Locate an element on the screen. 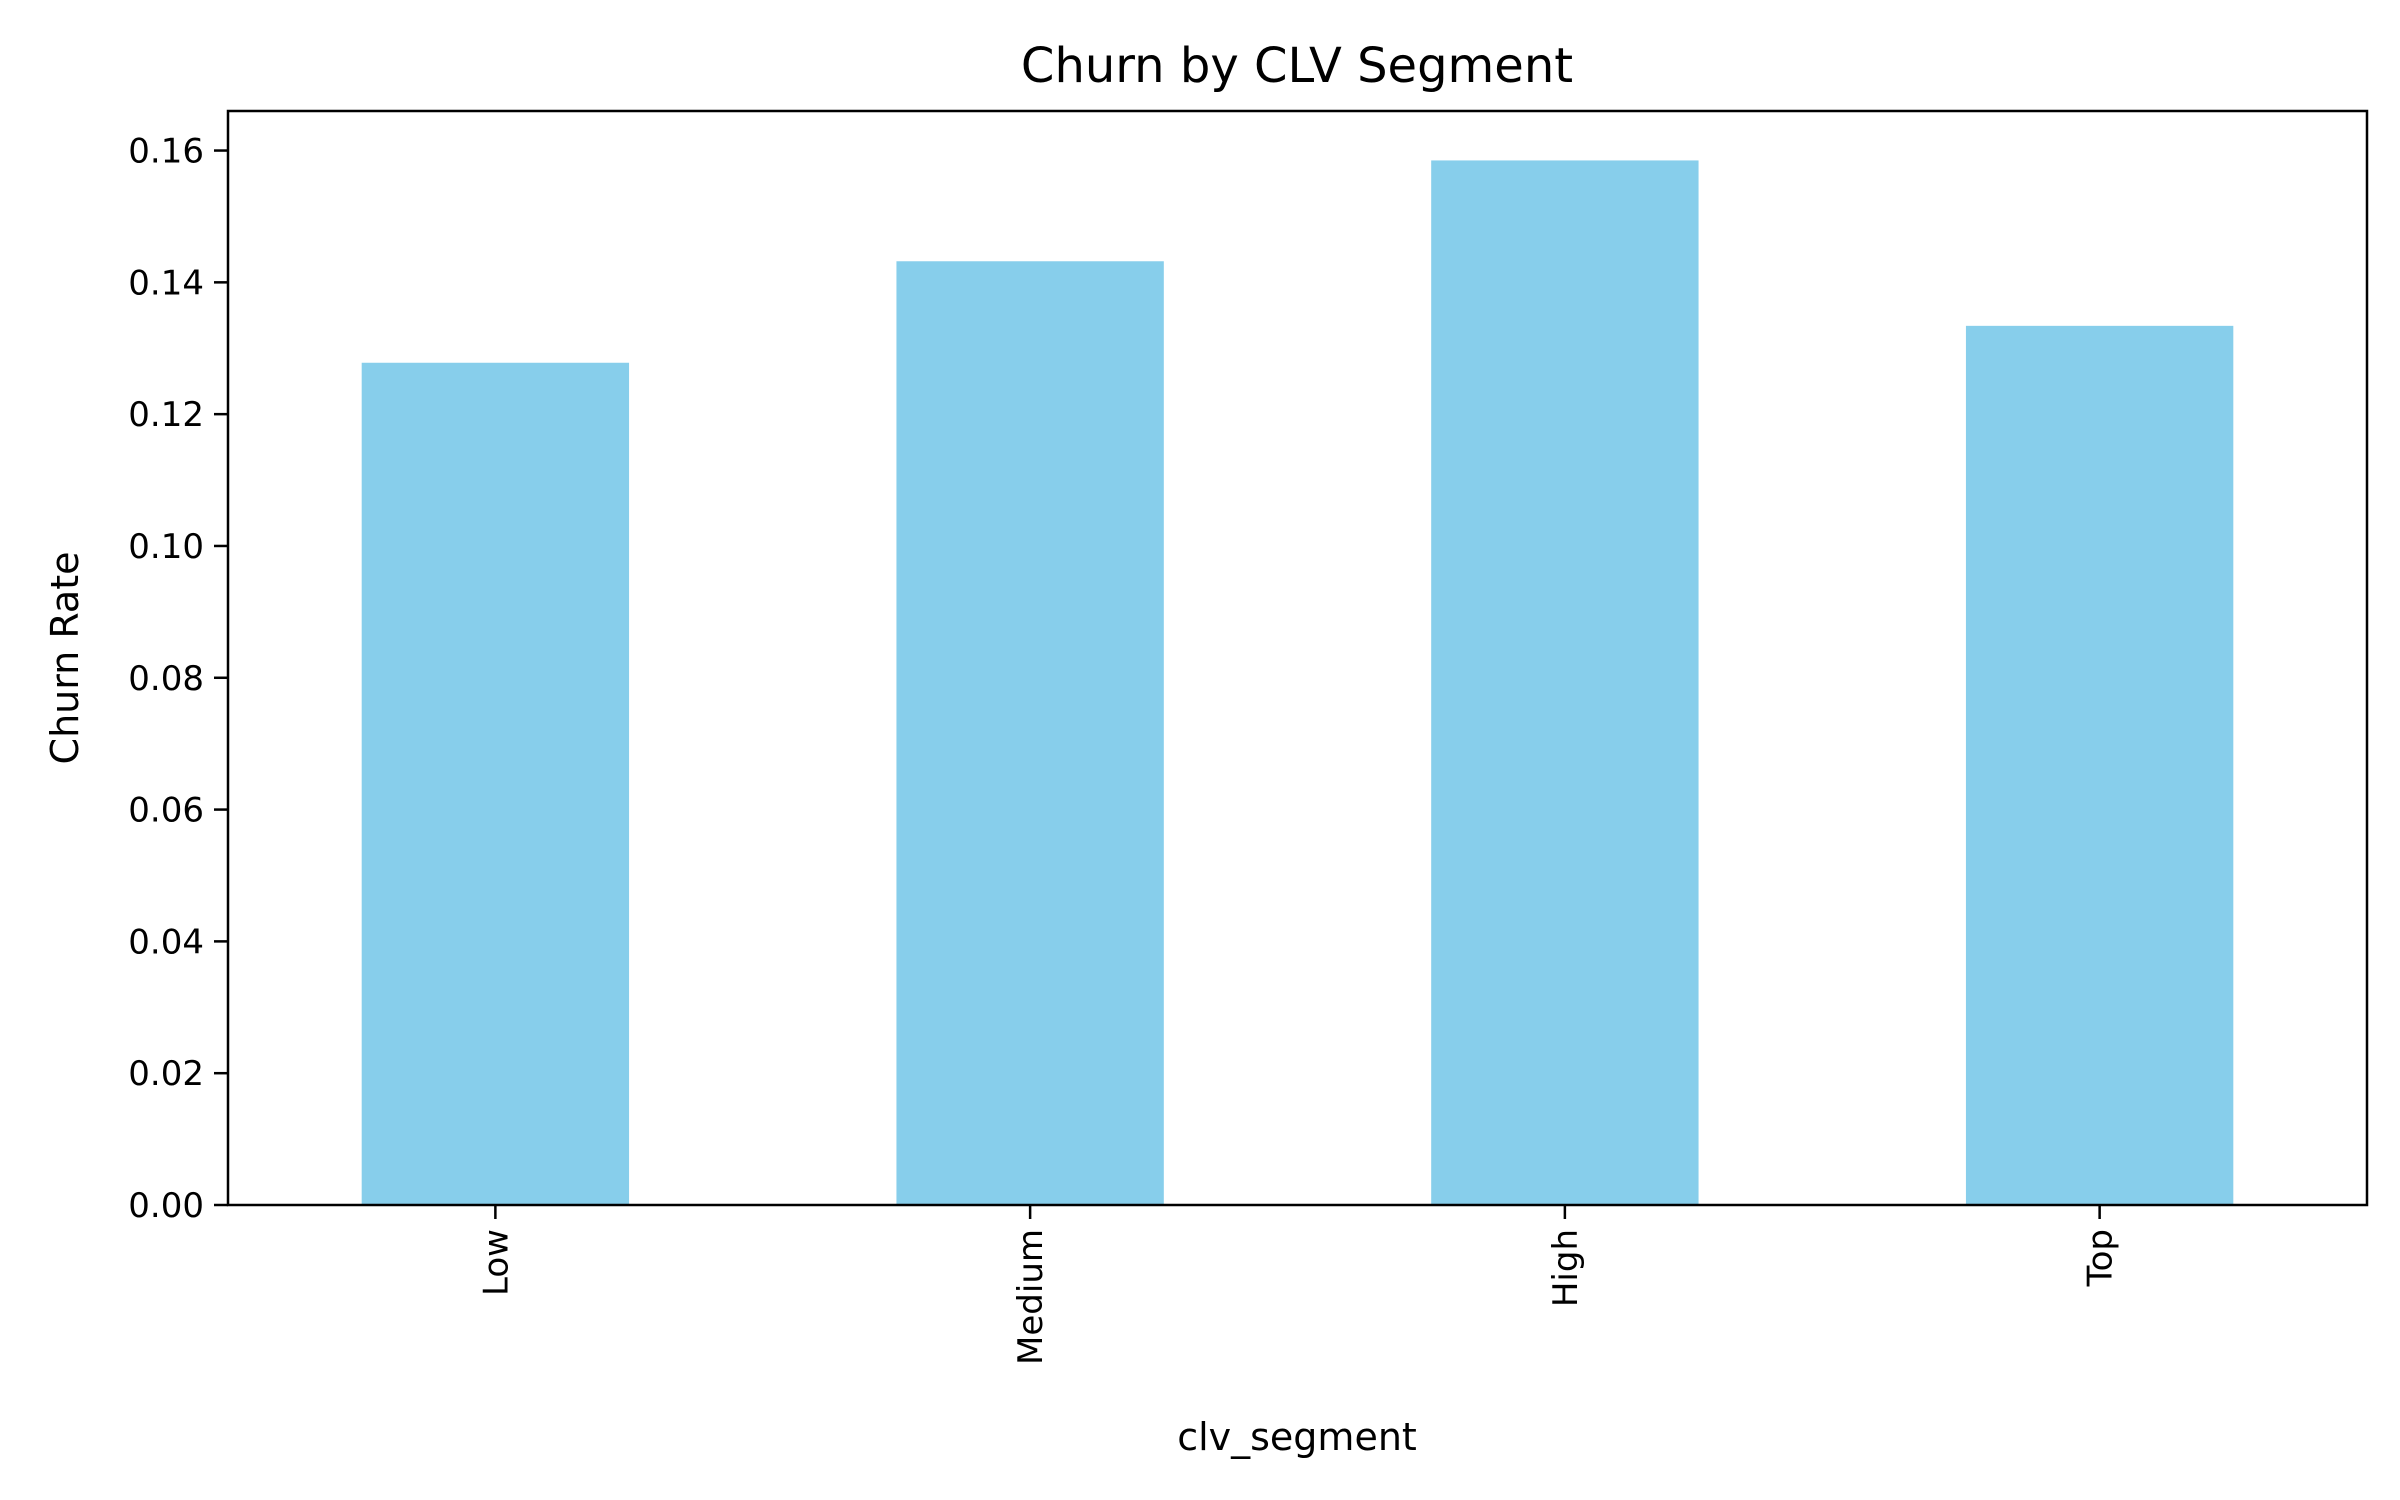  x-tick-label-high: High is located at coordinates (1566, 1268).